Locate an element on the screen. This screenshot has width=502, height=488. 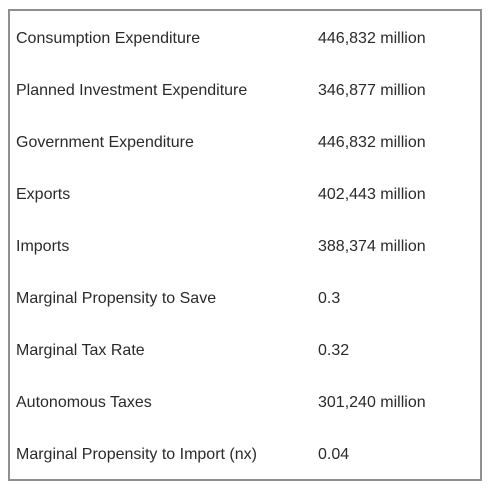
row-value: 346,877 million is located at coordinates (372, 90).